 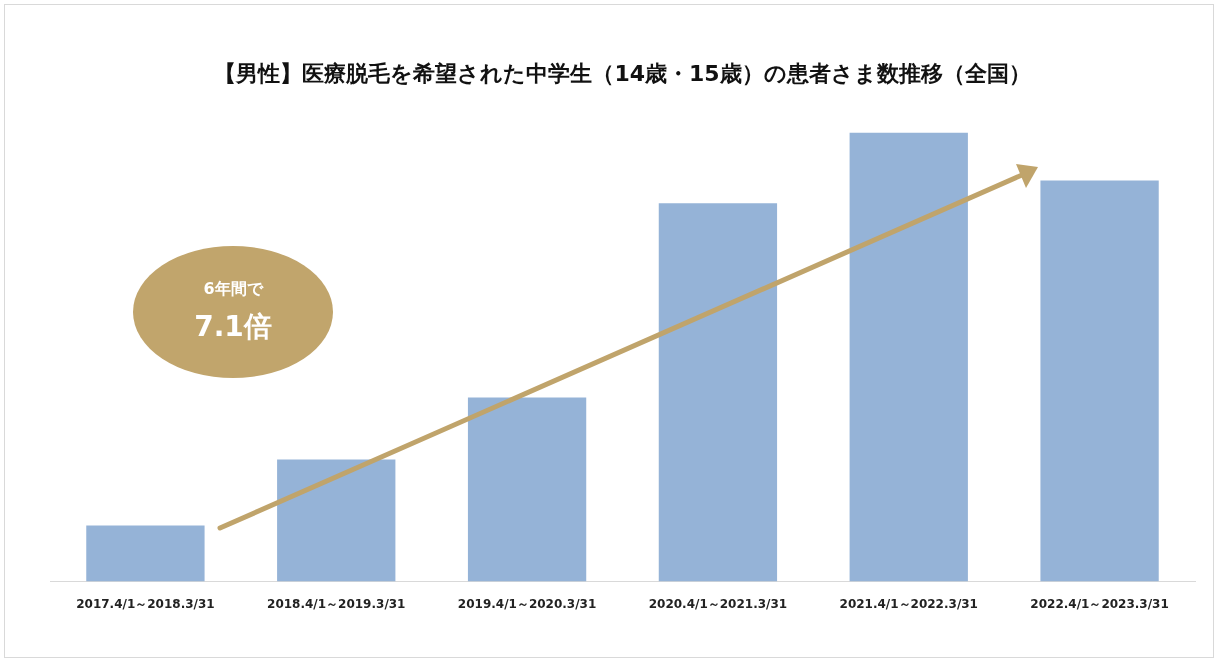 I want to click on x-tick-label: 2018.4/1～2019.3/31, so click(x=336, y=603).